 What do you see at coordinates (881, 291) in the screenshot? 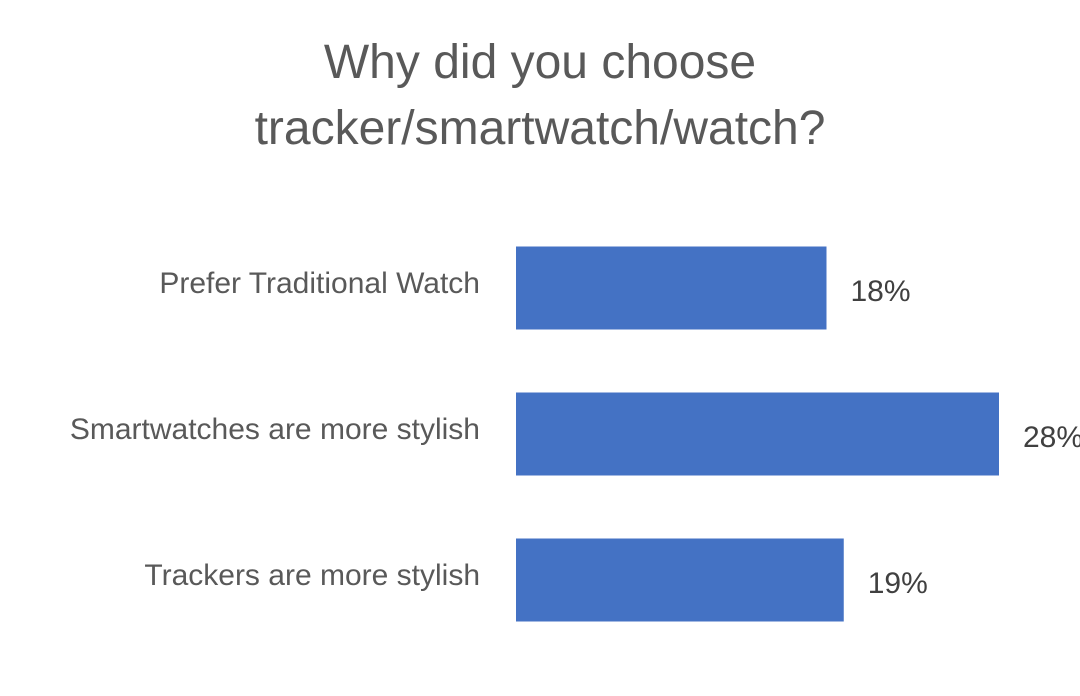
I see `data-label: 18%` at bounding box center [881, 291].